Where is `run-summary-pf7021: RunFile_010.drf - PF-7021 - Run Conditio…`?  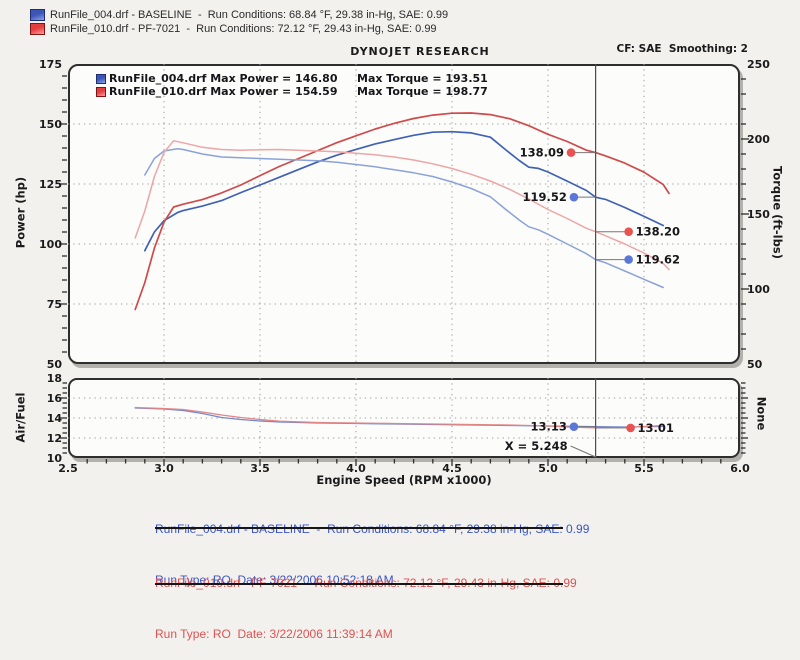 run-summary-pf7021: RunFile_010.drf - PF-7021 - Run Conditio… is located at coordinates (366, 600).